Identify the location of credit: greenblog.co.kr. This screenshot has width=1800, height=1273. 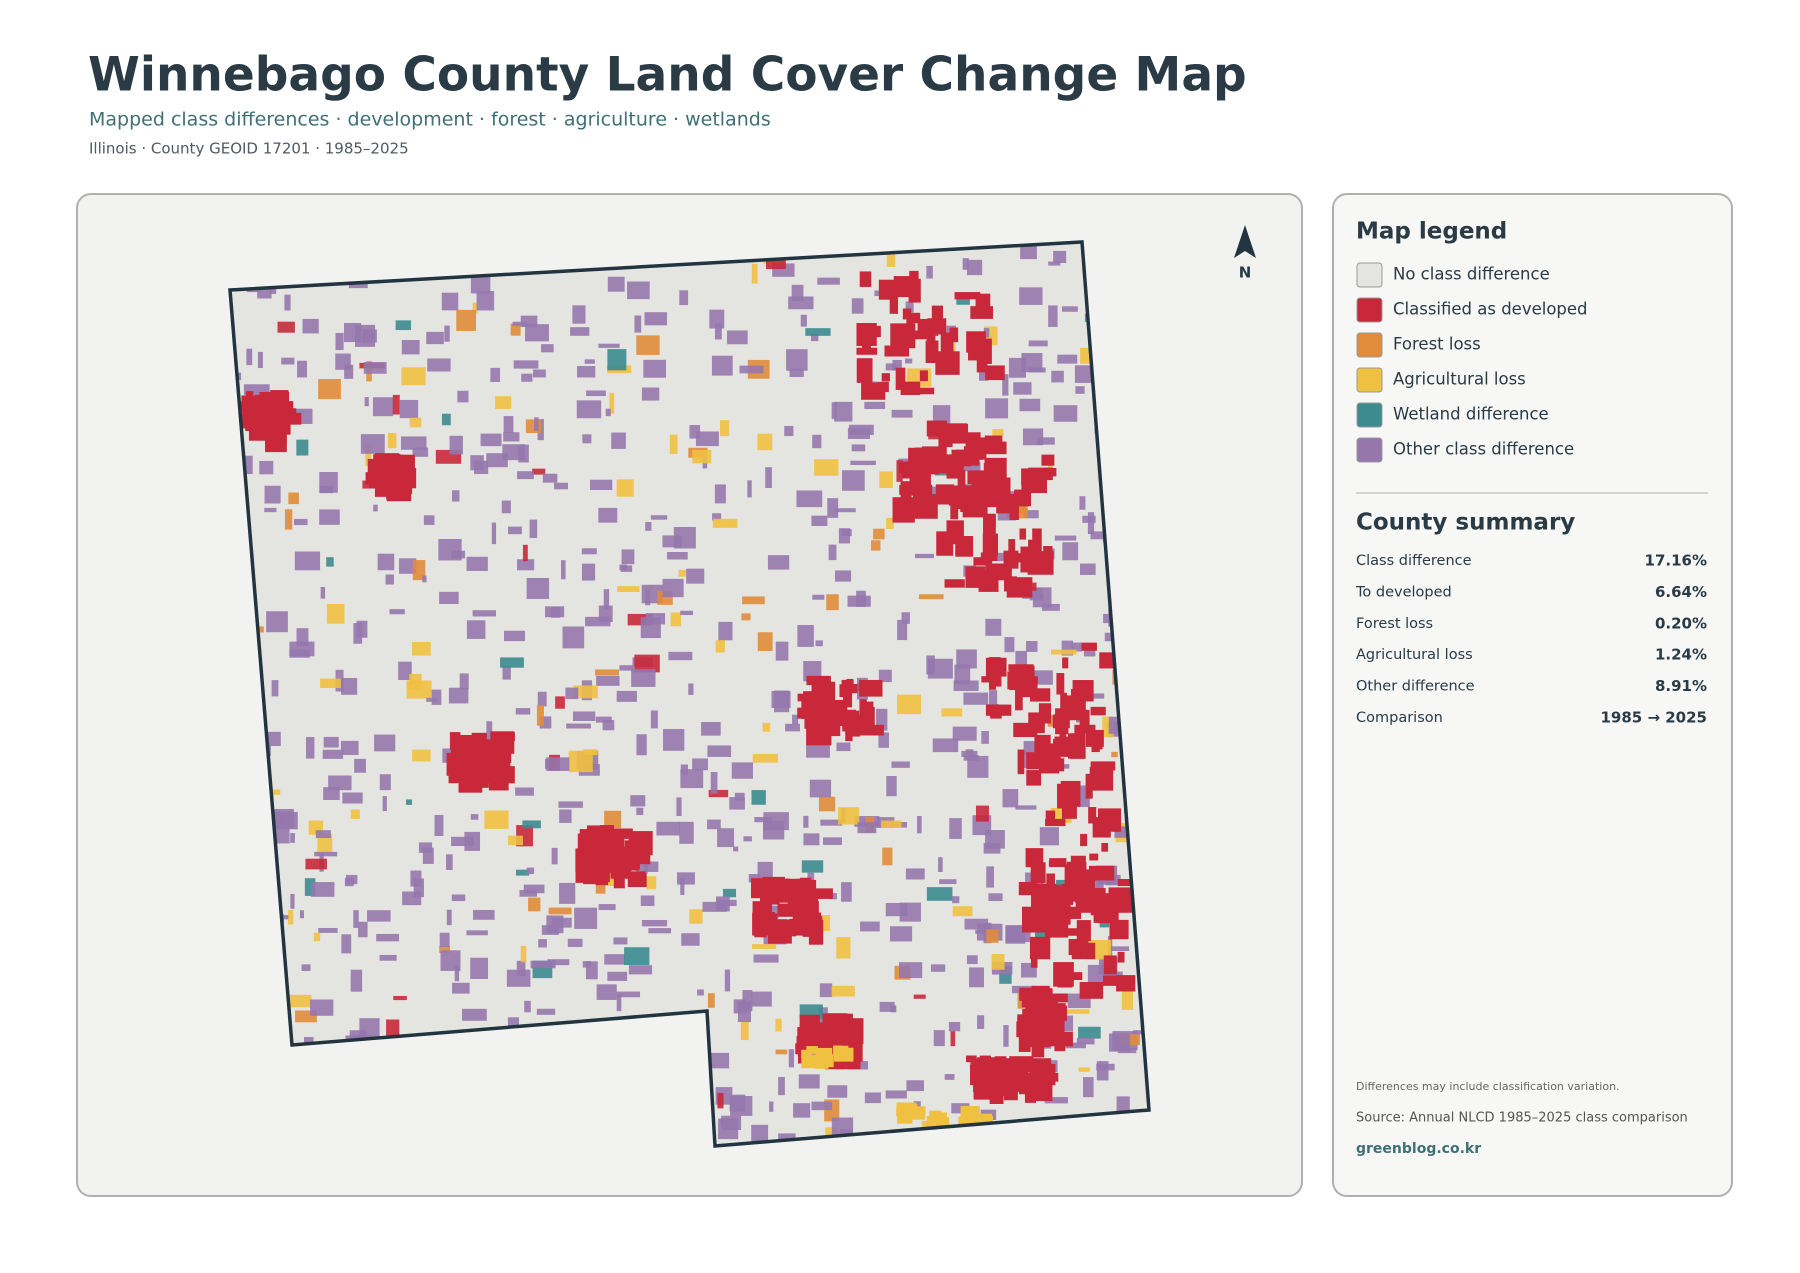
(1418, 1149).